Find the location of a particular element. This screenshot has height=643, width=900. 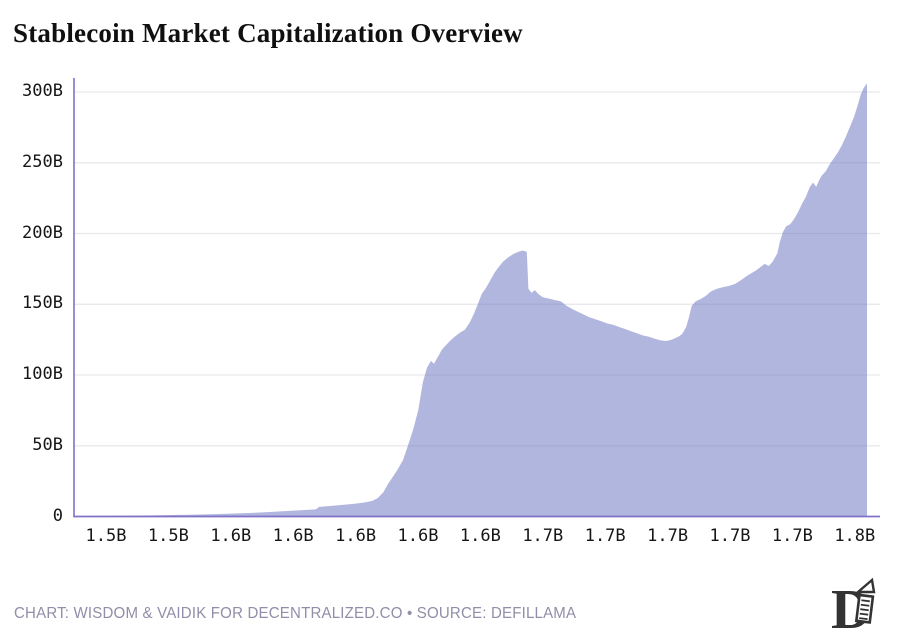

logo-newspaper-icon is located at coordinates (864, 608).